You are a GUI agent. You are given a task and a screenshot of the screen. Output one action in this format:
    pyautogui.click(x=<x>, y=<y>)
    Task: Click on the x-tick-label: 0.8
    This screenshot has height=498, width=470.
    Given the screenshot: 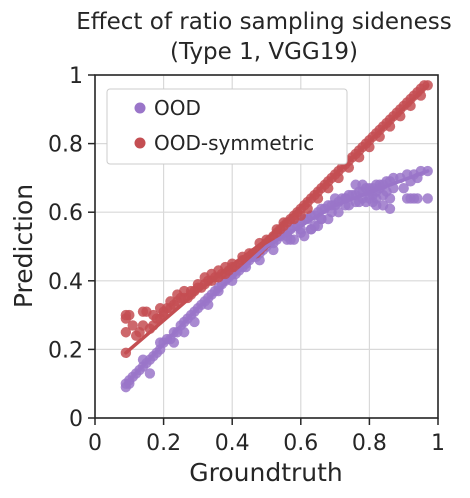 What is the action you would take?
    pyautogui.click(x=369, y=443)
    